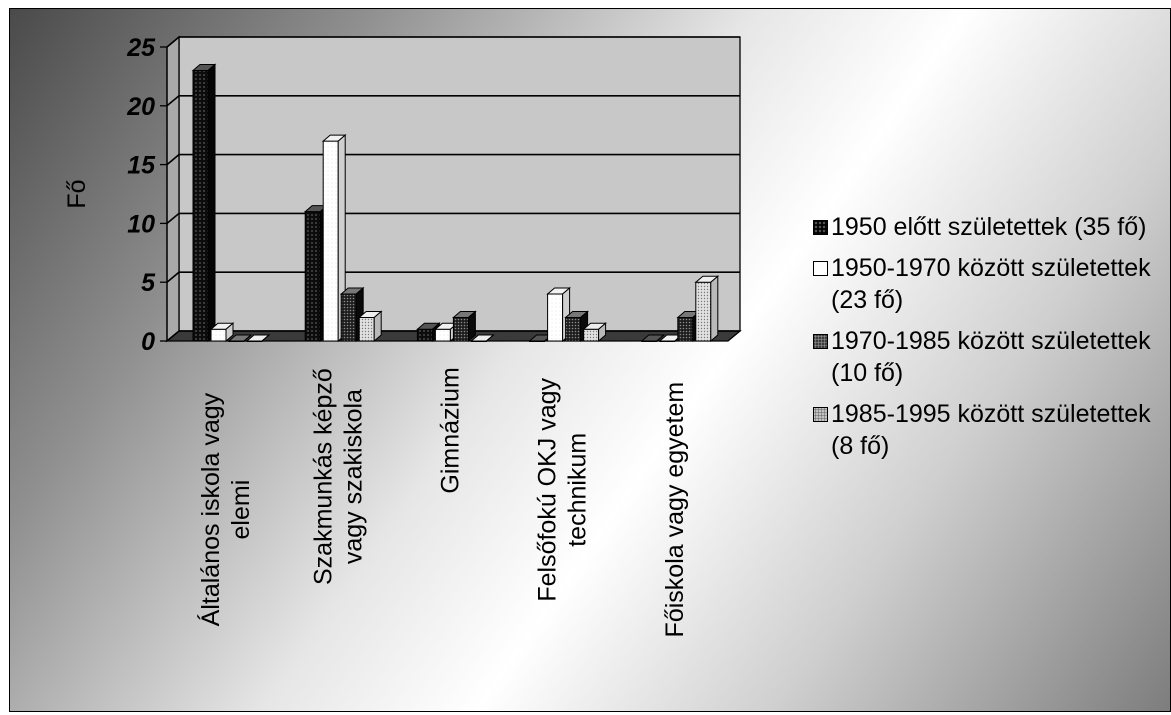  I want to click on x-category-label-3: Felsőfokú OKJ vagytechnikum, so click(563, 489).